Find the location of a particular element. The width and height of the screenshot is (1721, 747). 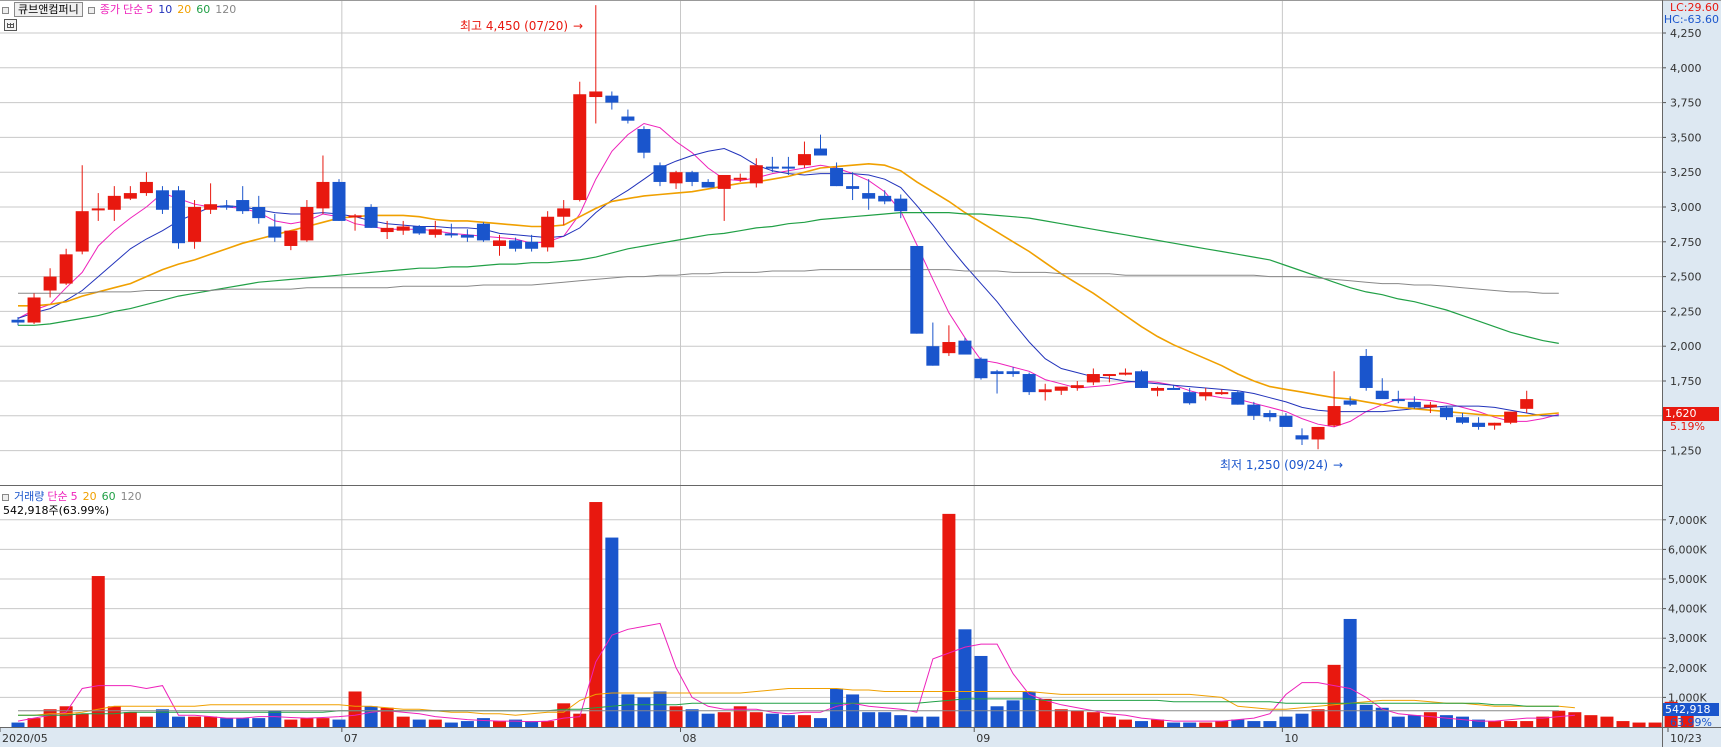

volume-ma-5-label: 5 is located at coordinates (74, 496).